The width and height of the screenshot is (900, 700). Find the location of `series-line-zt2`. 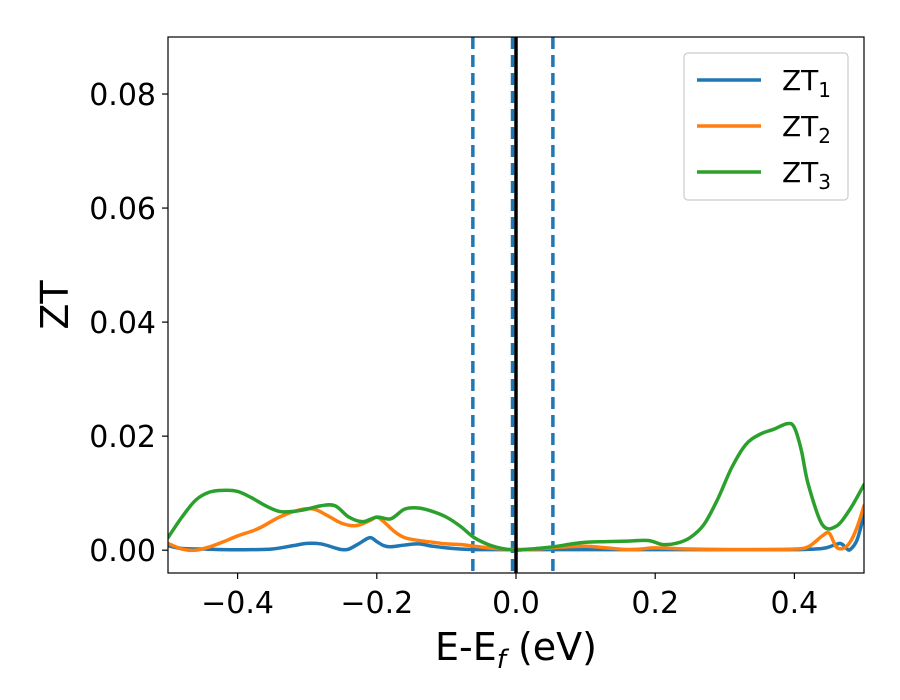

series-line-zt2 is located at coordinates (516, 528).